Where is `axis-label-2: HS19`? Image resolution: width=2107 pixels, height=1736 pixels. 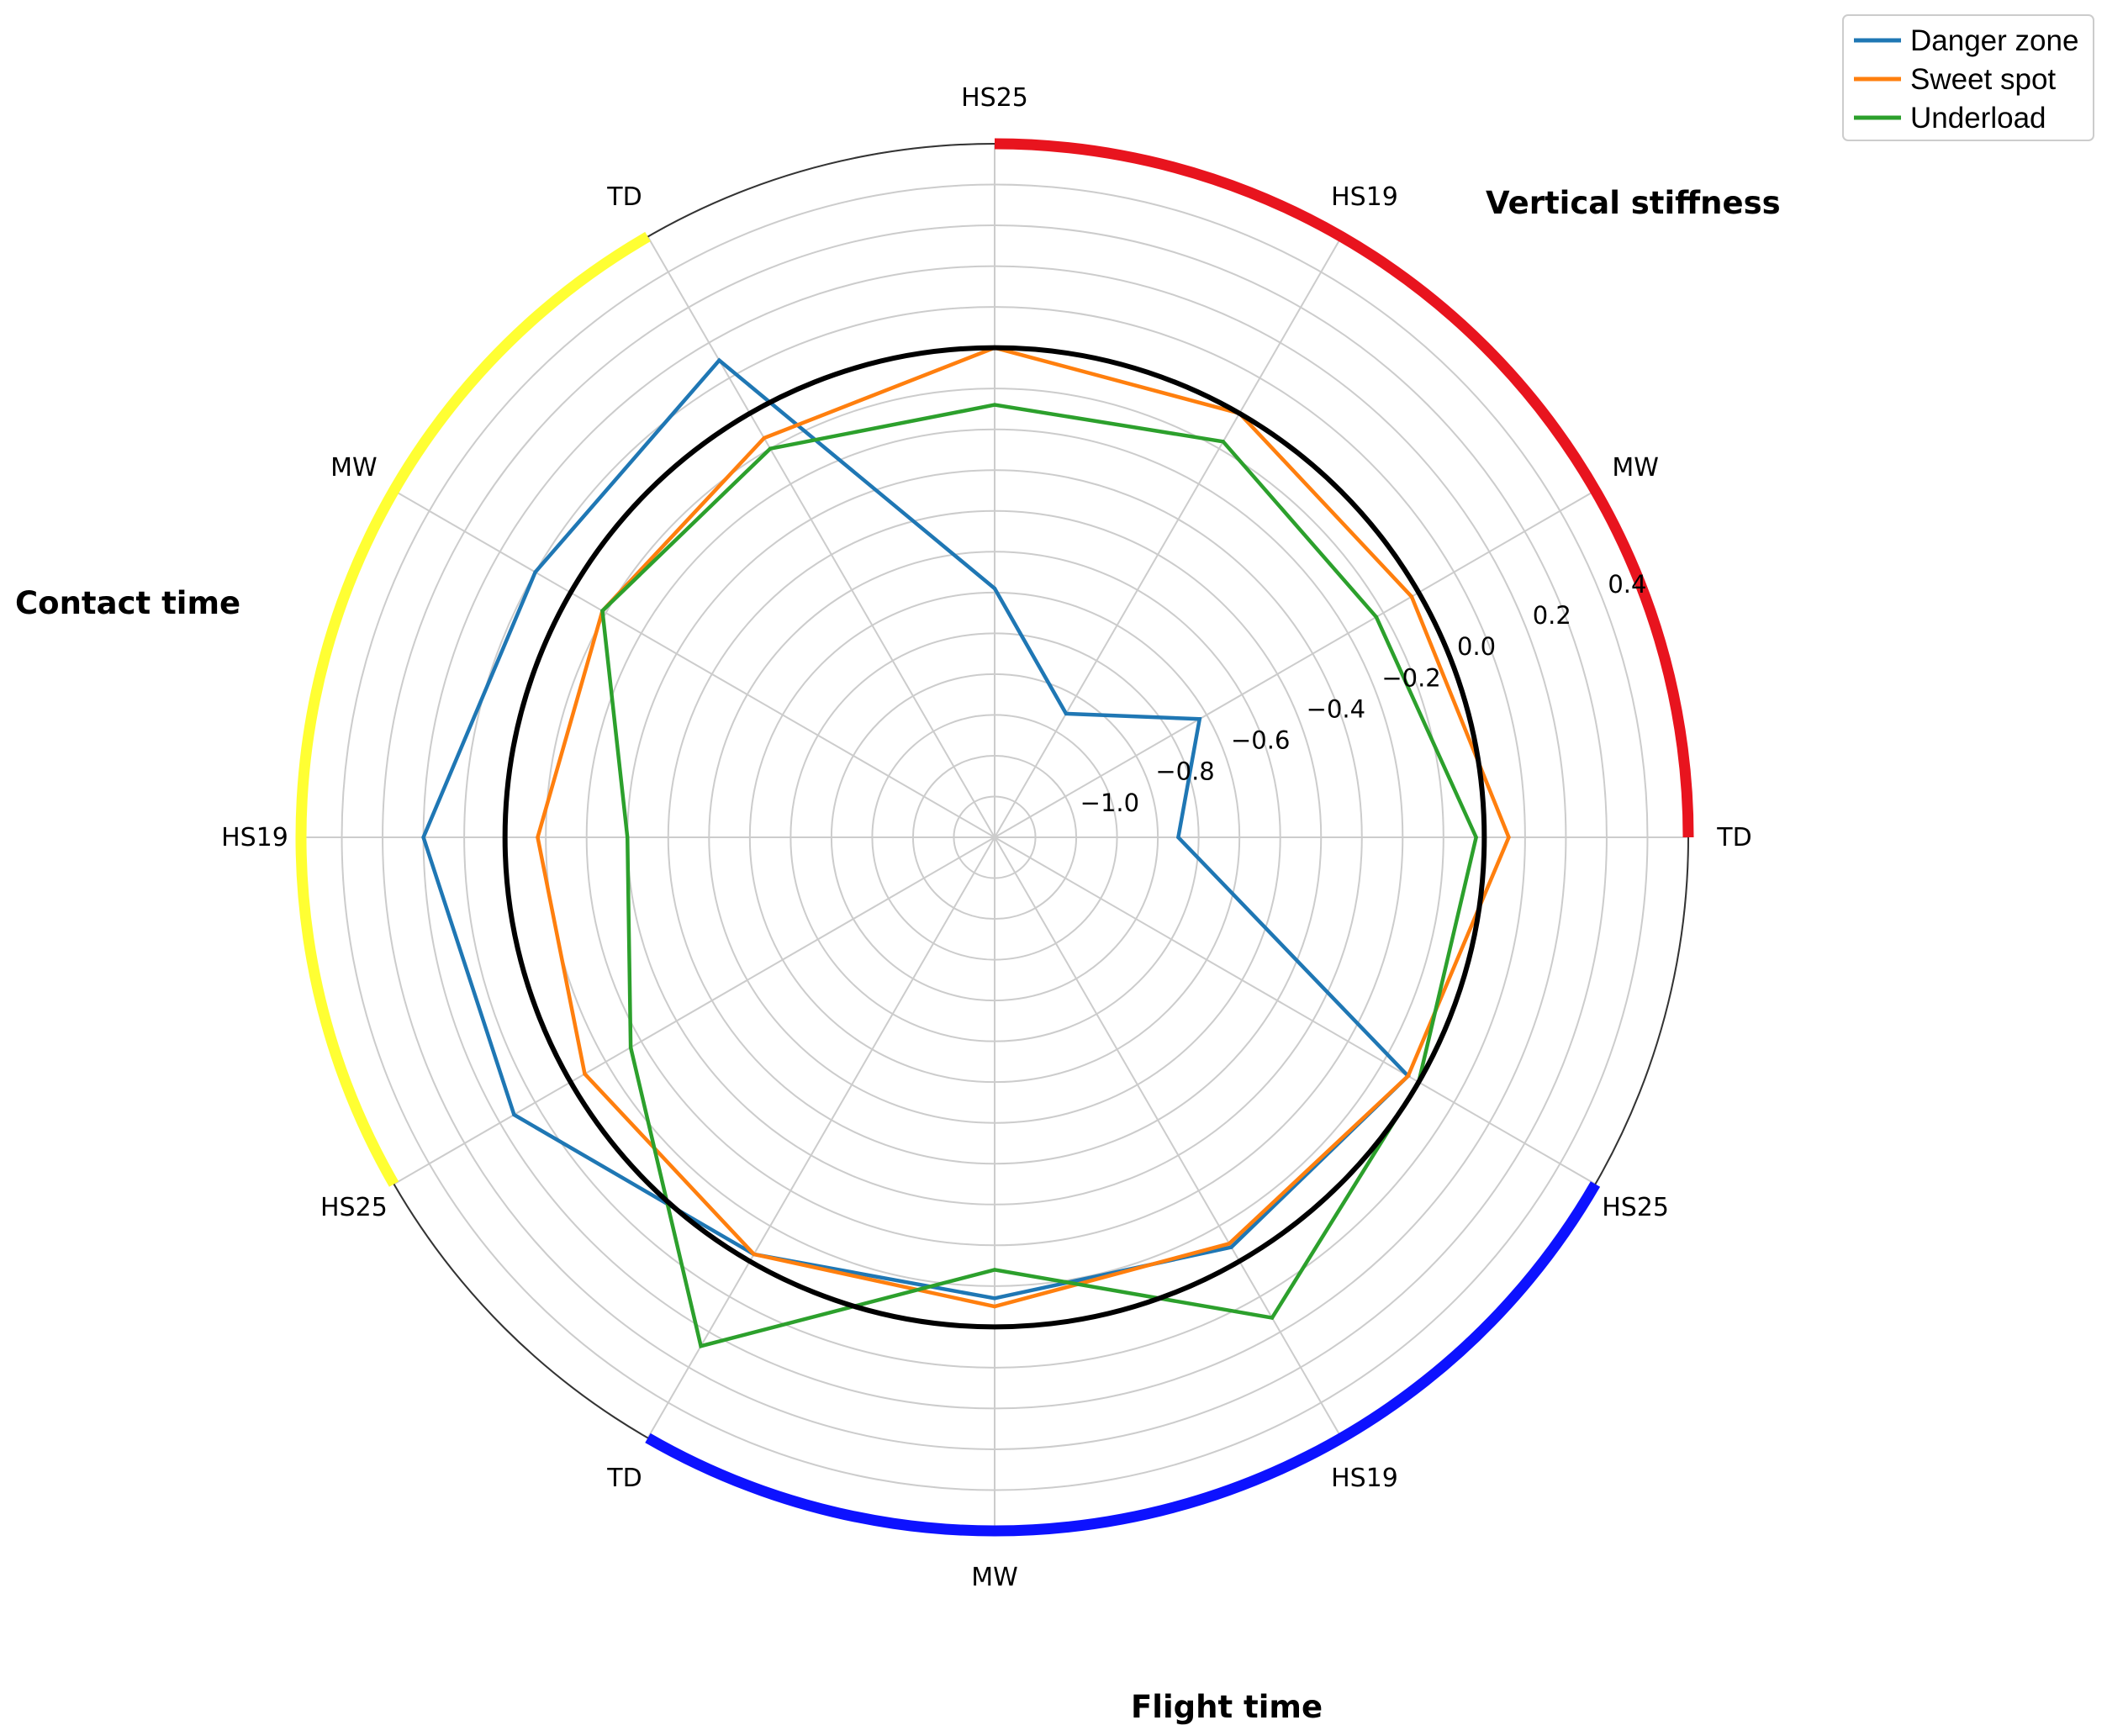 axis-label-2: HS19 is located at coordinates (1364, 197).